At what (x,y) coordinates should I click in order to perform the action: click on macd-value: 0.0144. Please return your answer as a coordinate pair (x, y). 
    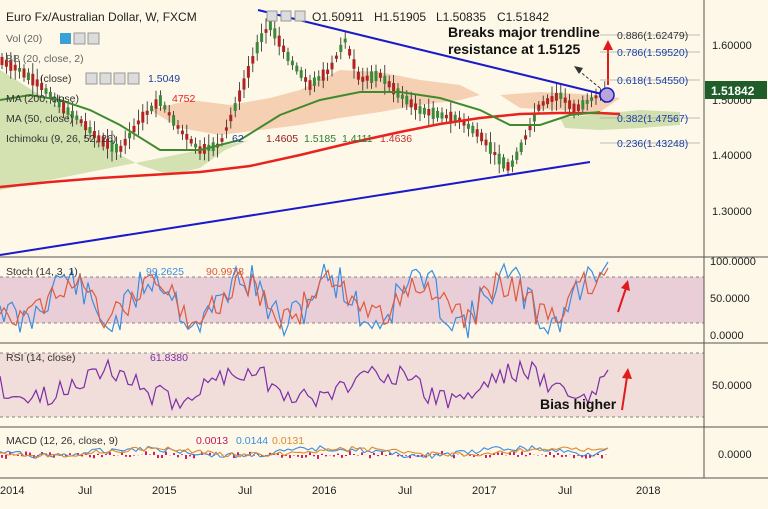
    Looking at the image, I should click on (252, 441).